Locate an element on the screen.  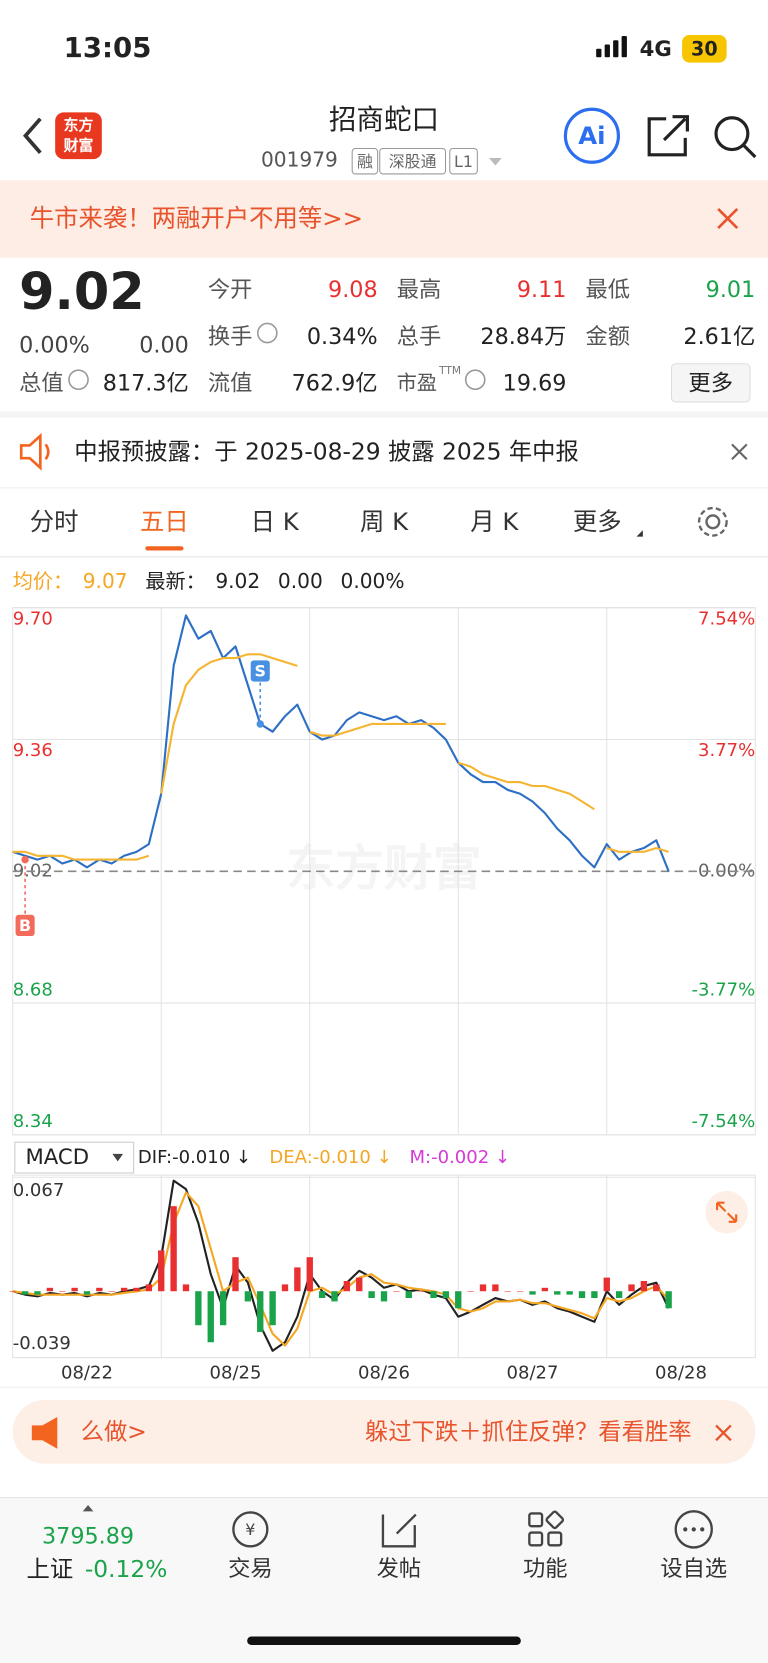
index-value: 3795.89 is located at coordinates (88, 1536).